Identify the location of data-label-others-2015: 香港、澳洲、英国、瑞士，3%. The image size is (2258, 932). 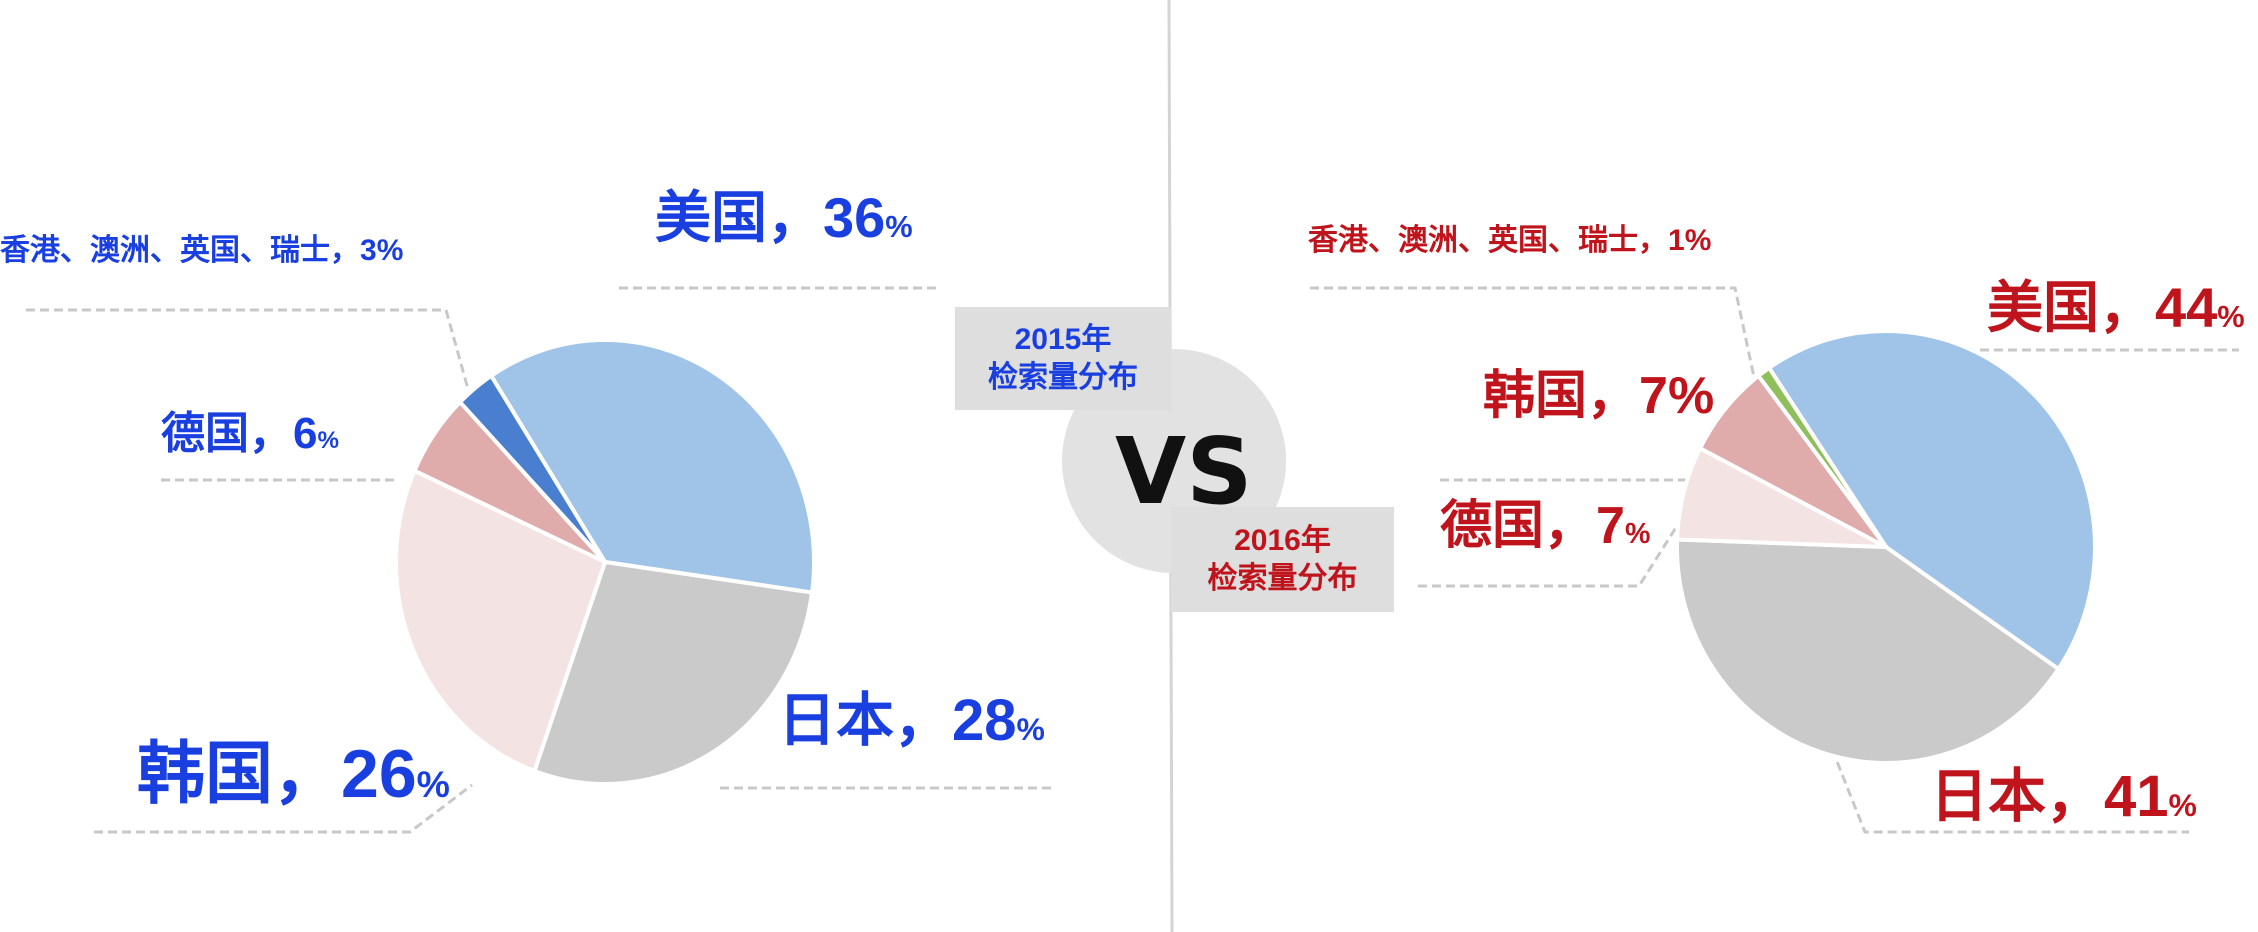
(202, 250).